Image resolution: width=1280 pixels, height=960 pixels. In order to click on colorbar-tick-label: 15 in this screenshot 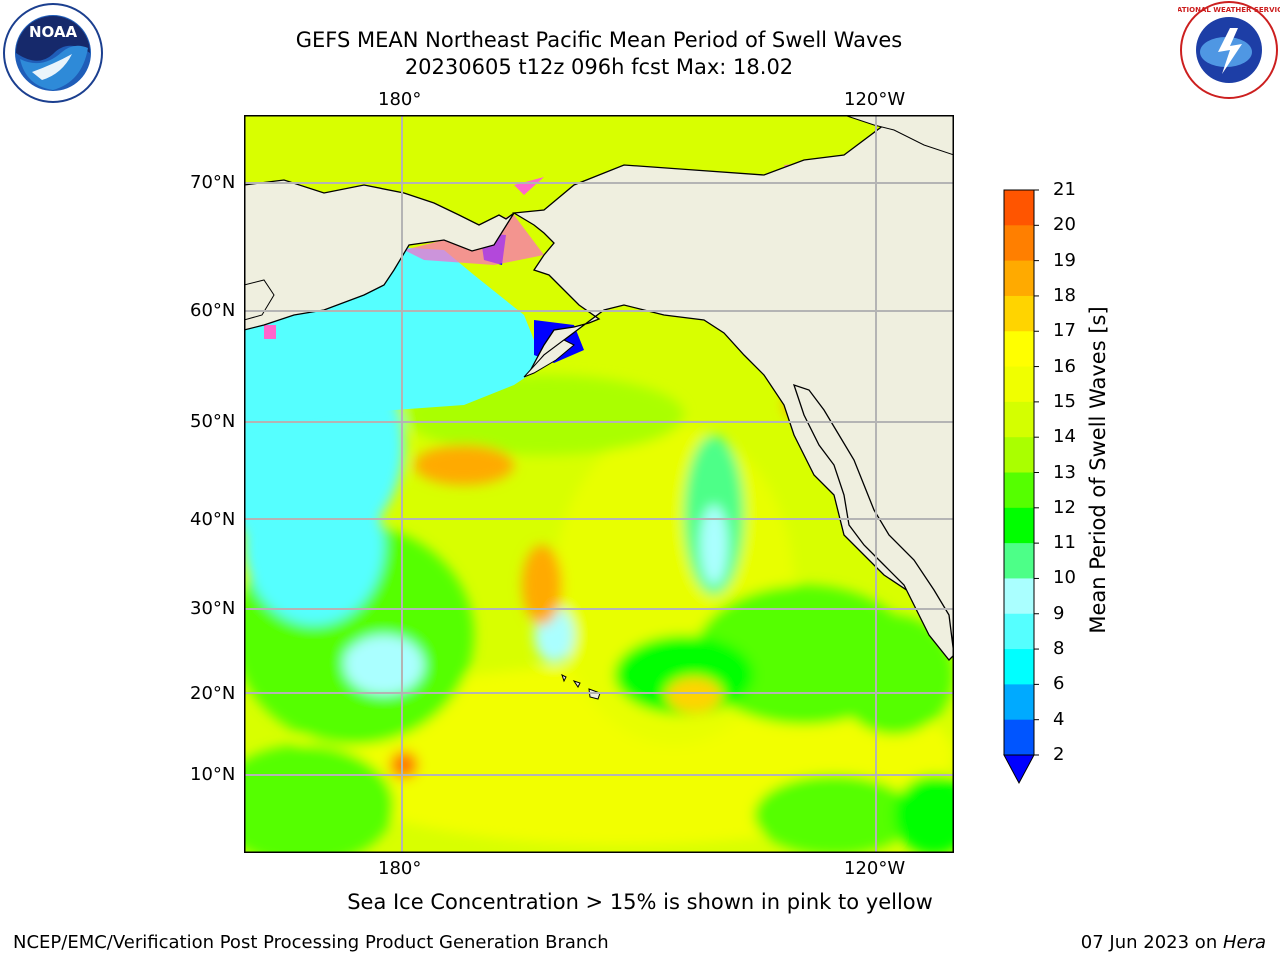, I will do `click(1064, 401)`.